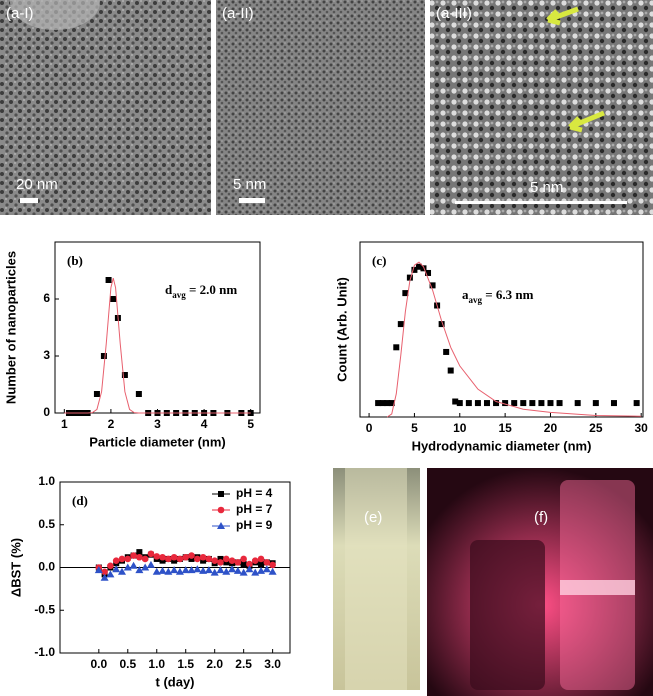  What do you see at coordinates (15, 567) in the screenshot?
I see `y-axis-label: ΔBST (%)` at bounding box center [15, 567].